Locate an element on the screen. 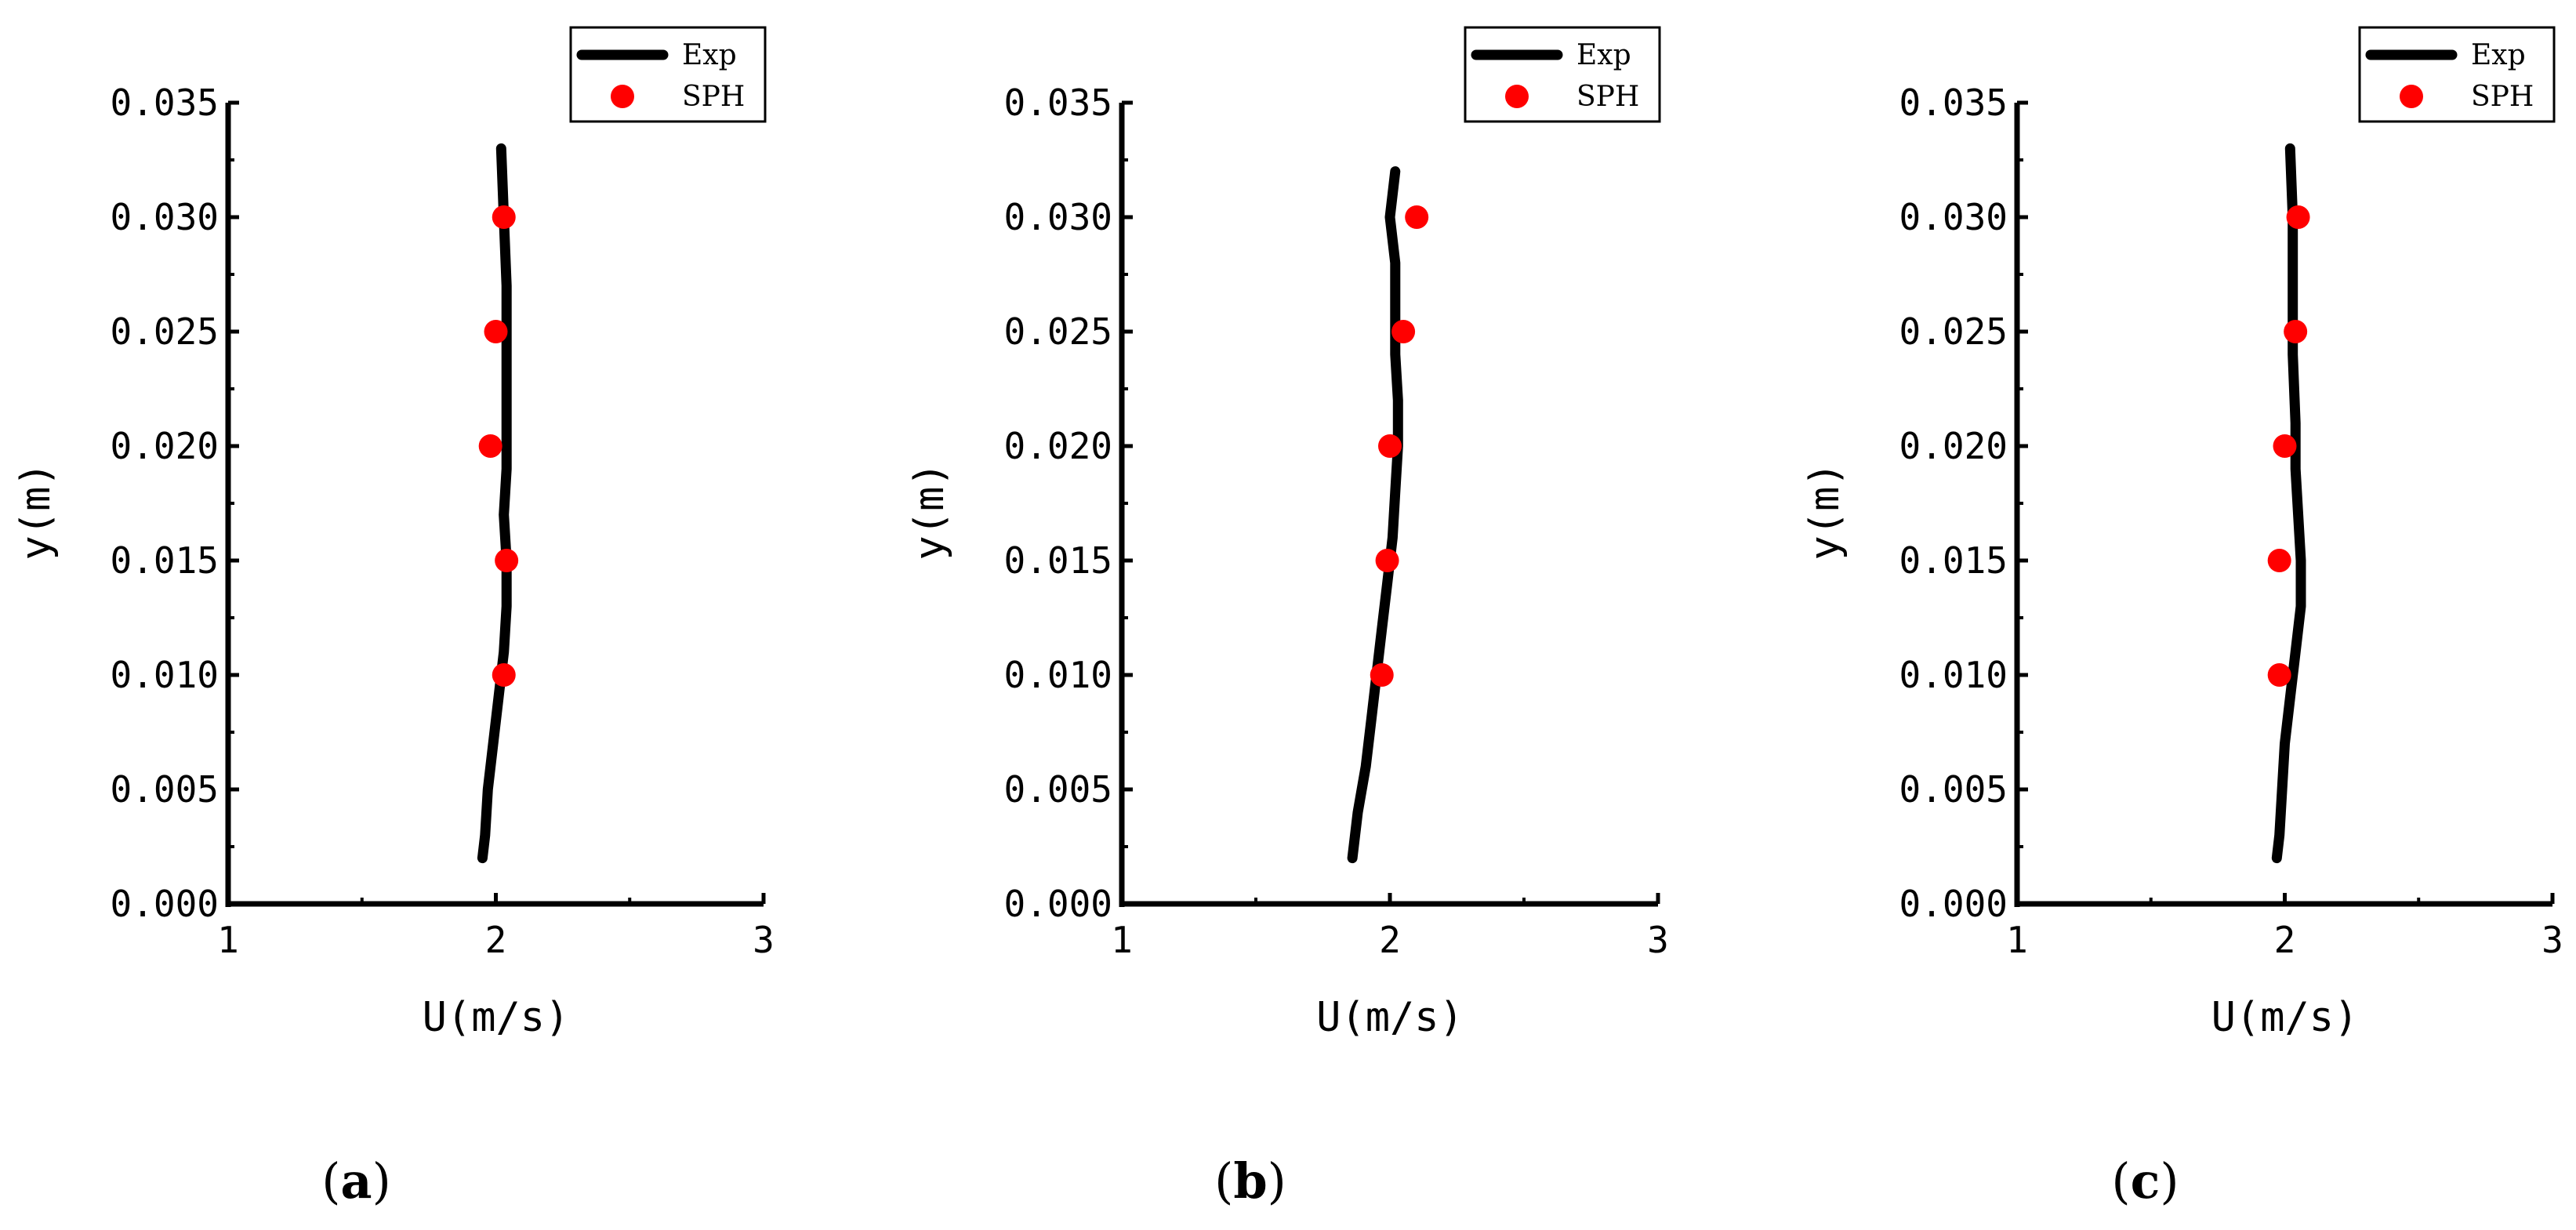 This screenshot has height=1230, width=2576. panel-label-letter: b is located at coordinates (1250, 1181).